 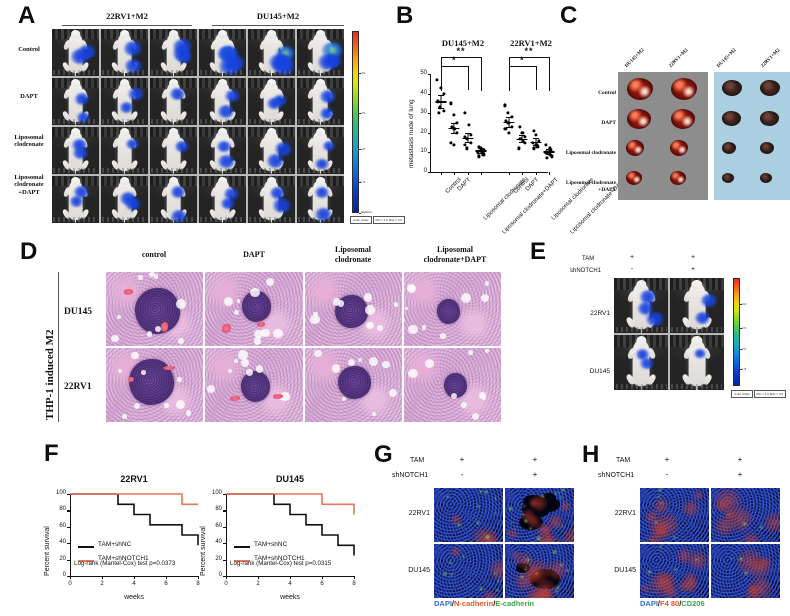 I want to click on colorbar-legend-range: Min = 1.0 Max = 3.5, so click(x=389, y=220).